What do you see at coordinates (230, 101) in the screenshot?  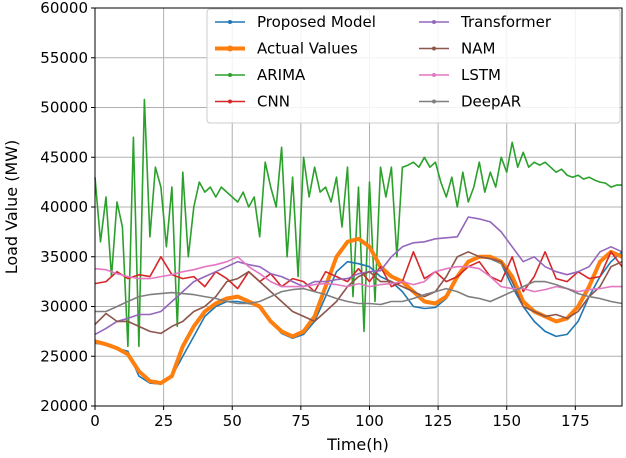 I see `legend-marker-cnn` at bounding box center [230, 101].